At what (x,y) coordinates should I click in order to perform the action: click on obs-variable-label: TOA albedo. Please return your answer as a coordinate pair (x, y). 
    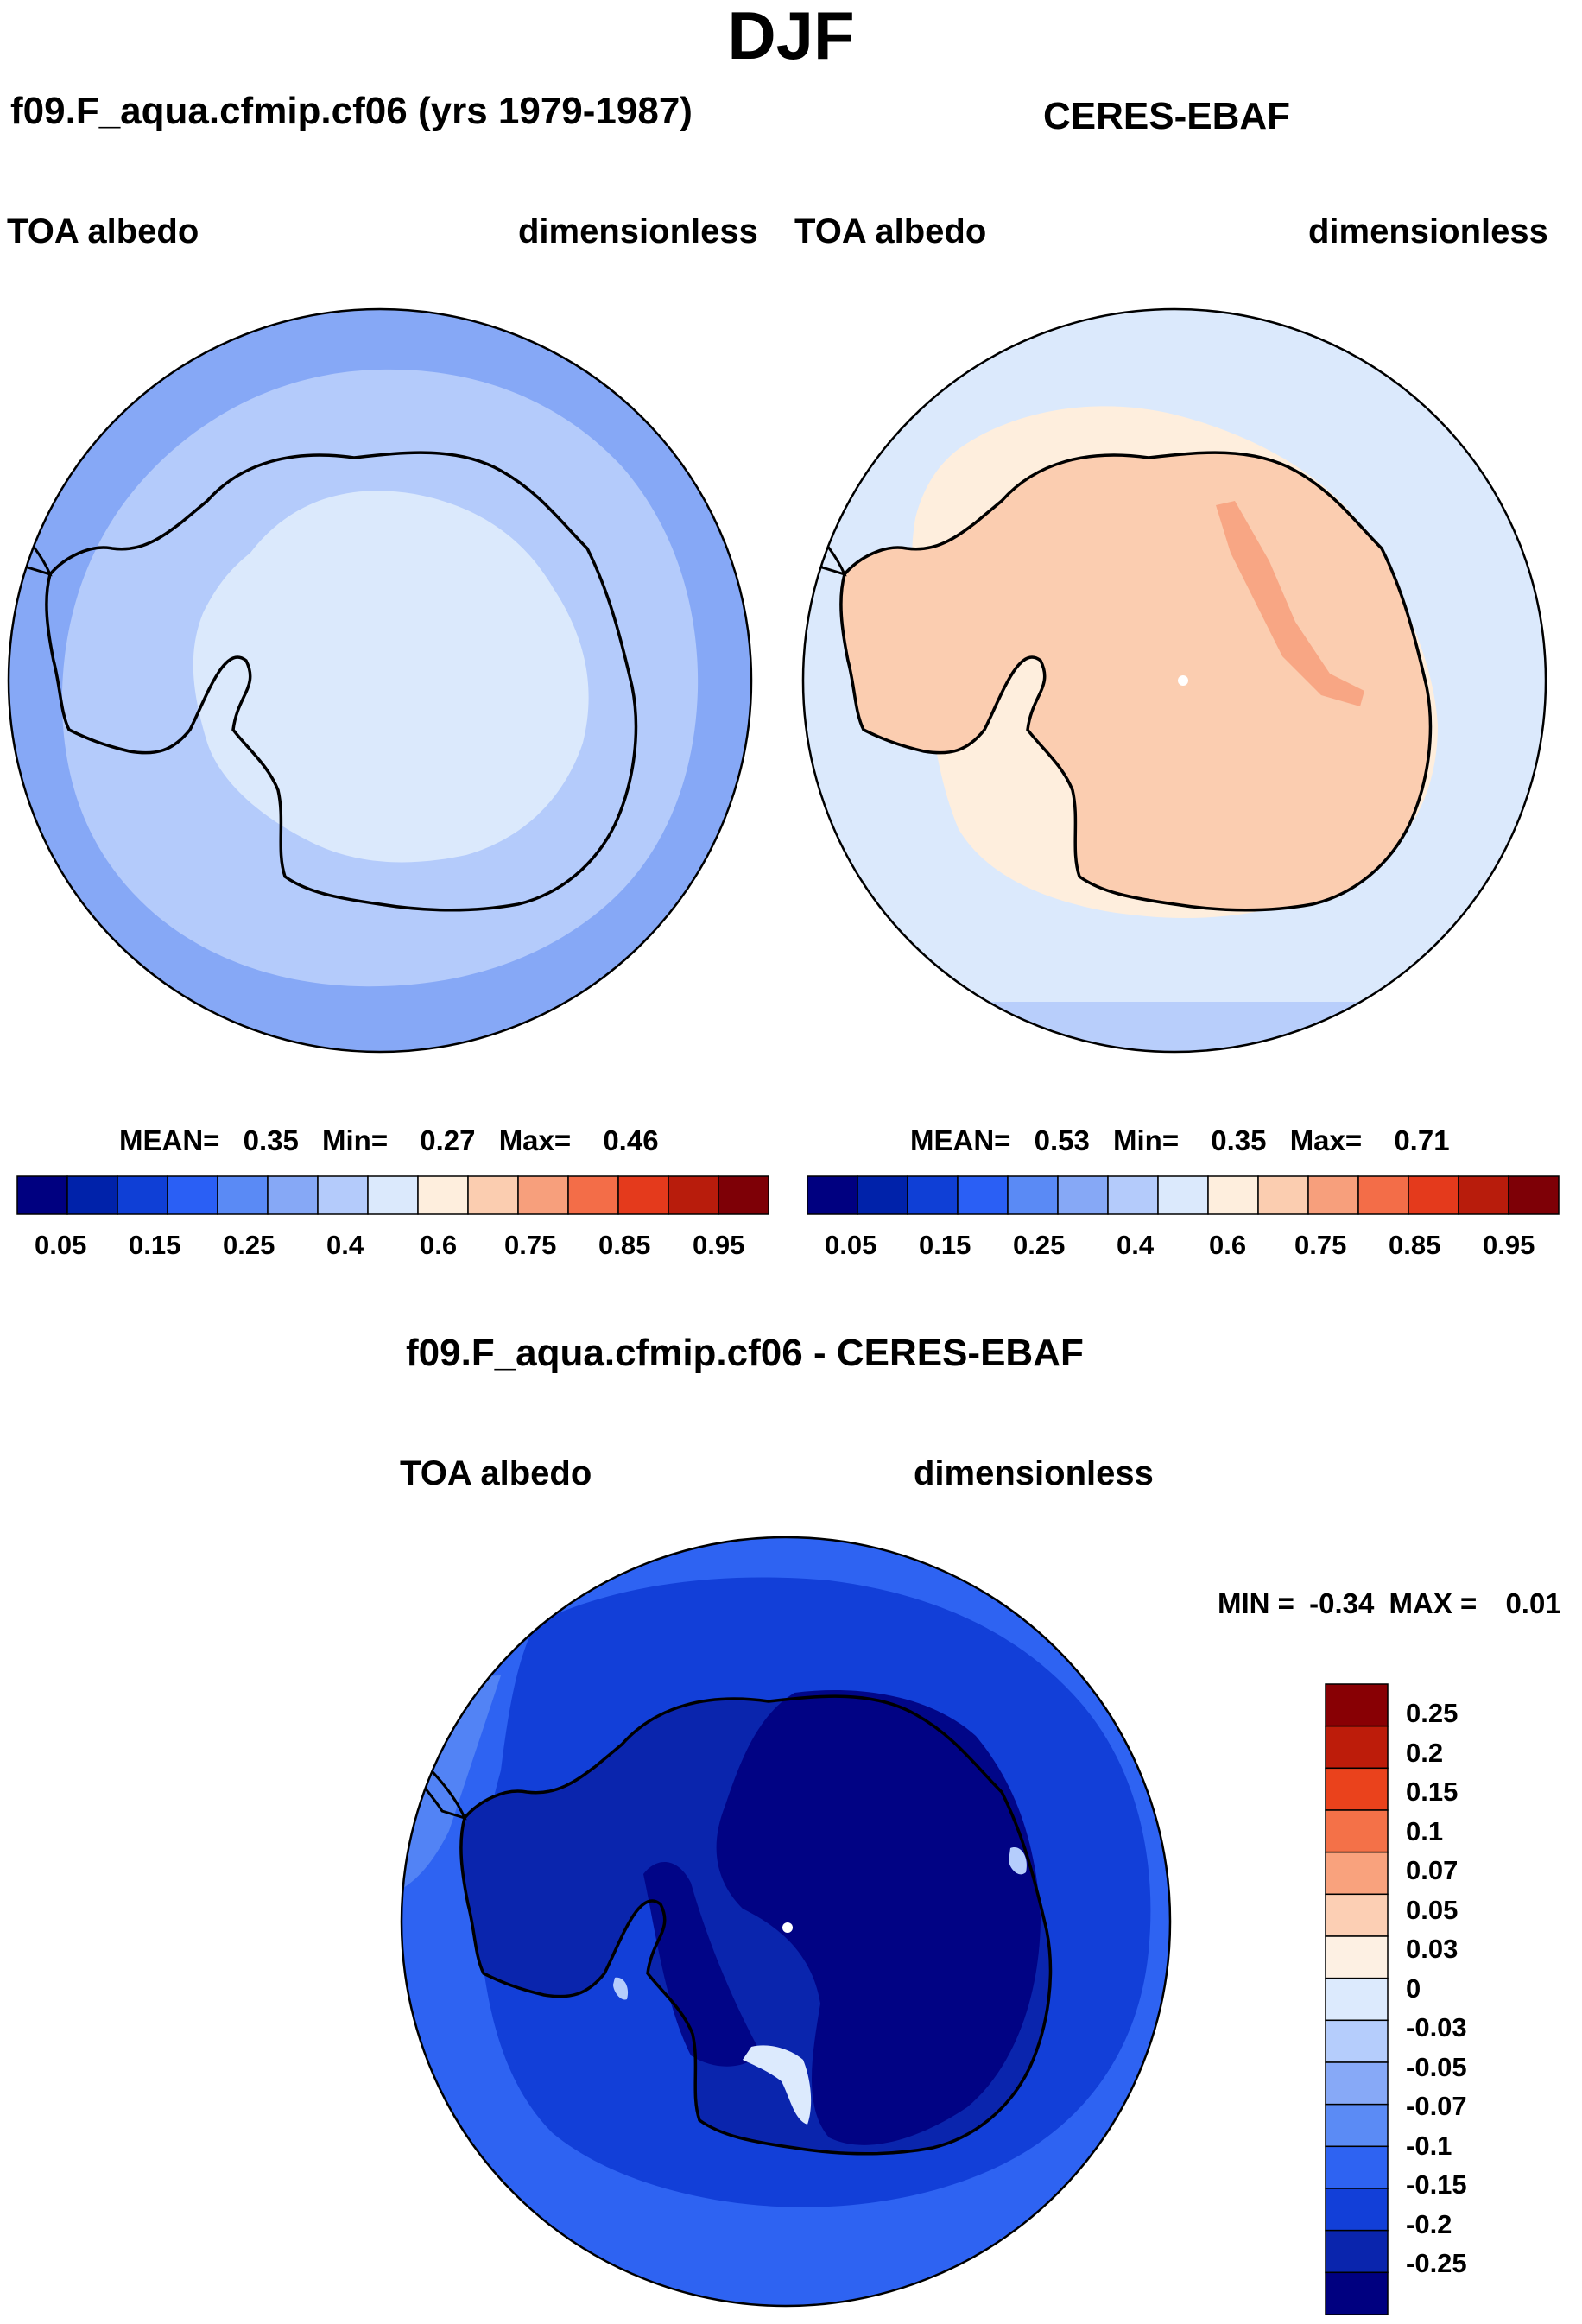
    Looking at the image, I should click on (891, 231).